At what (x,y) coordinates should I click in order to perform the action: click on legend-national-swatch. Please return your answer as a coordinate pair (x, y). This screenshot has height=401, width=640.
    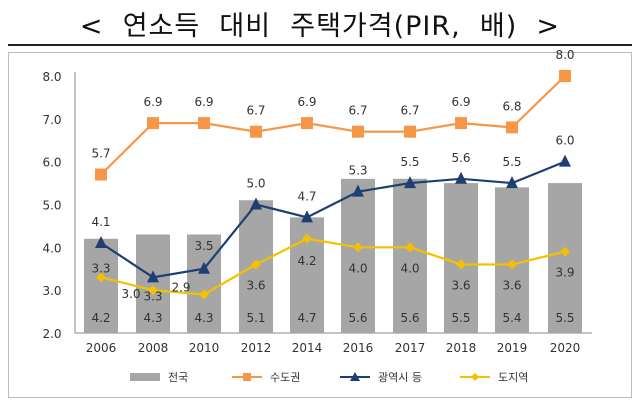
    Looking at the image, I should click on (145, 377).